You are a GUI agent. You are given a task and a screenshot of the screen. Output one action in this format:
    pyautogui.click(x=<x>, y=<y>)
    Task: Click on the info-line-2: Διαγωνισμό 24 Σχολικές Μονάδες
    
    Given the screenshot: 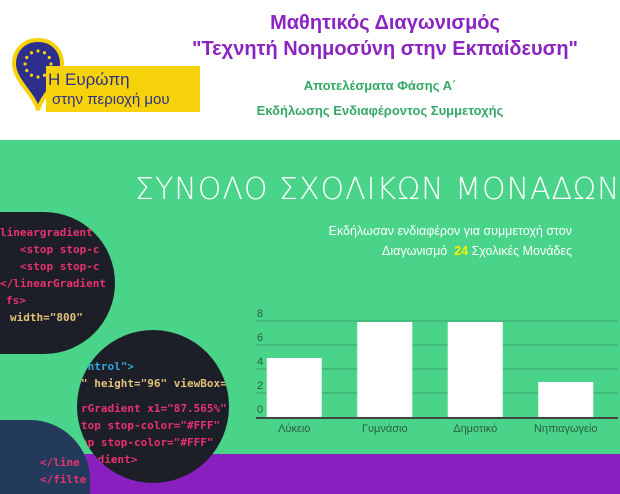 What is the action you would take?
    pyautogui.click(x=477, y=251)
    